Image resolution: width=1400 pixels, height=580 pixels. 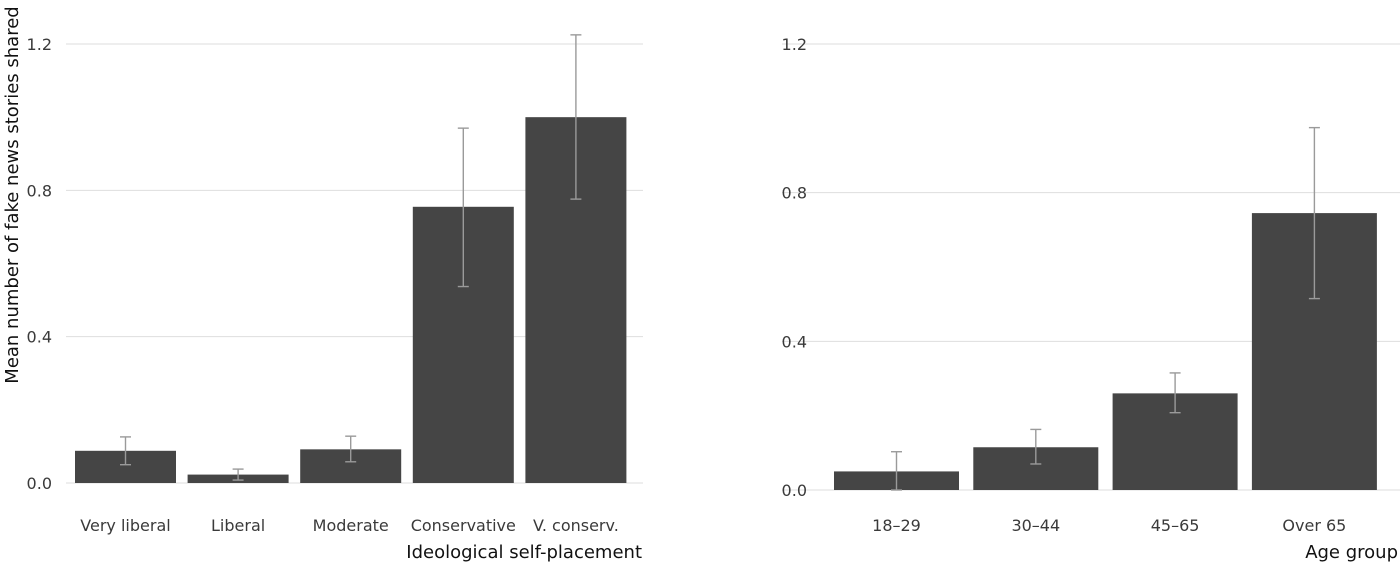 What do you see at coordinates (576, 525) in the screenshot?
I see `ideology-category-label: V. conserv.` at bounding box center [576, 525].